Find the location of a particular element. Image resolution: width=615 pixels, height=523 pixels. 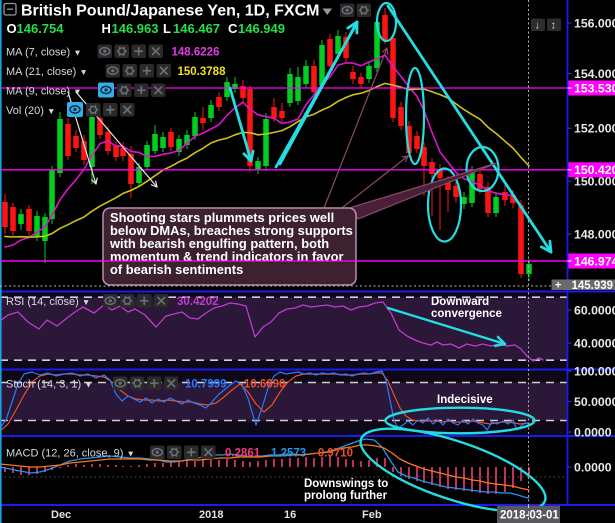

svg-text: RSI (14, close) ▼ is located at coordinates (48, 302).